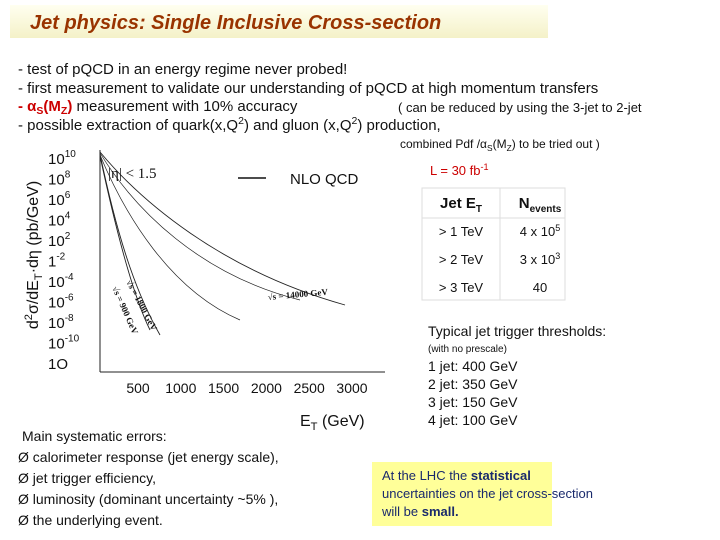 The image size is (720, 540). I want to click on text: -4, so click(69, 277).